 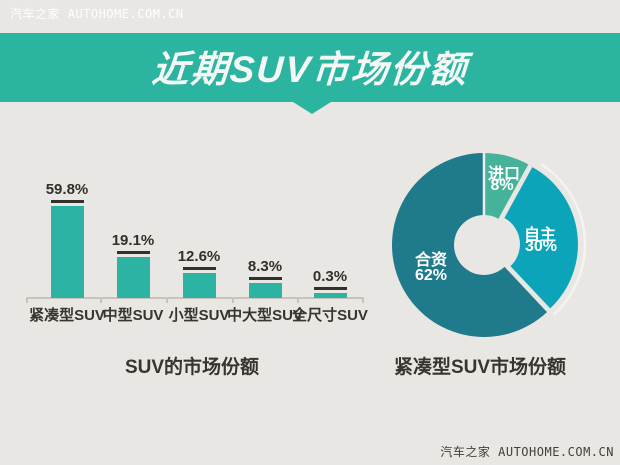 I want to click on bar-category-label: 紧凑型SUV, so click(x=67, y=315).